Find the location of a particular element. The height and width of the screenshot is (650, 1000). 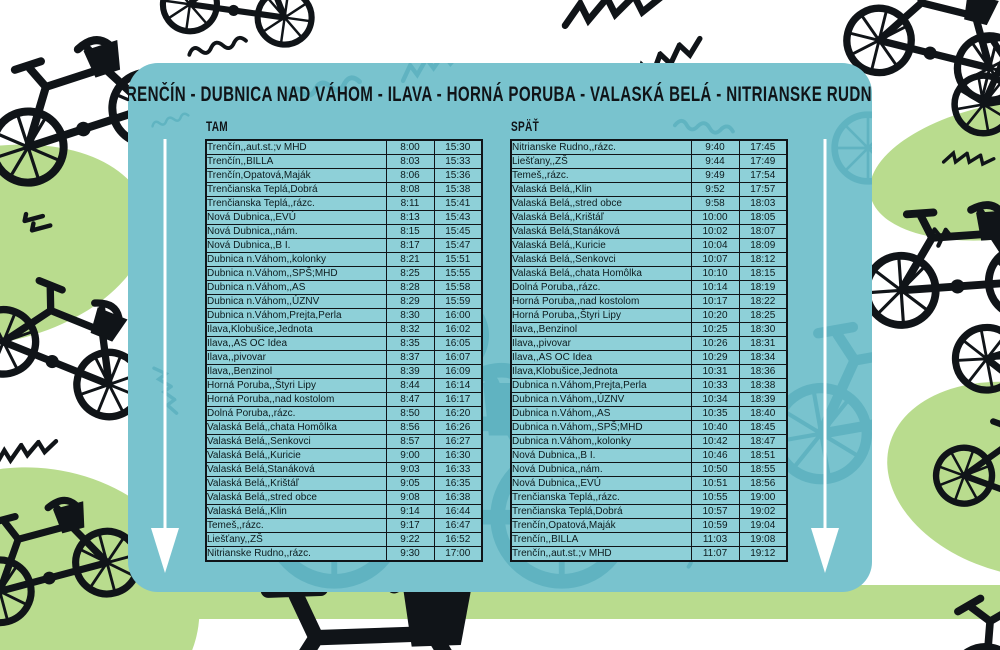

timetable-row: Dubnica n.Váhom,Prejta,Perla 10:33 18:38 is located at coordinates (649, 385).